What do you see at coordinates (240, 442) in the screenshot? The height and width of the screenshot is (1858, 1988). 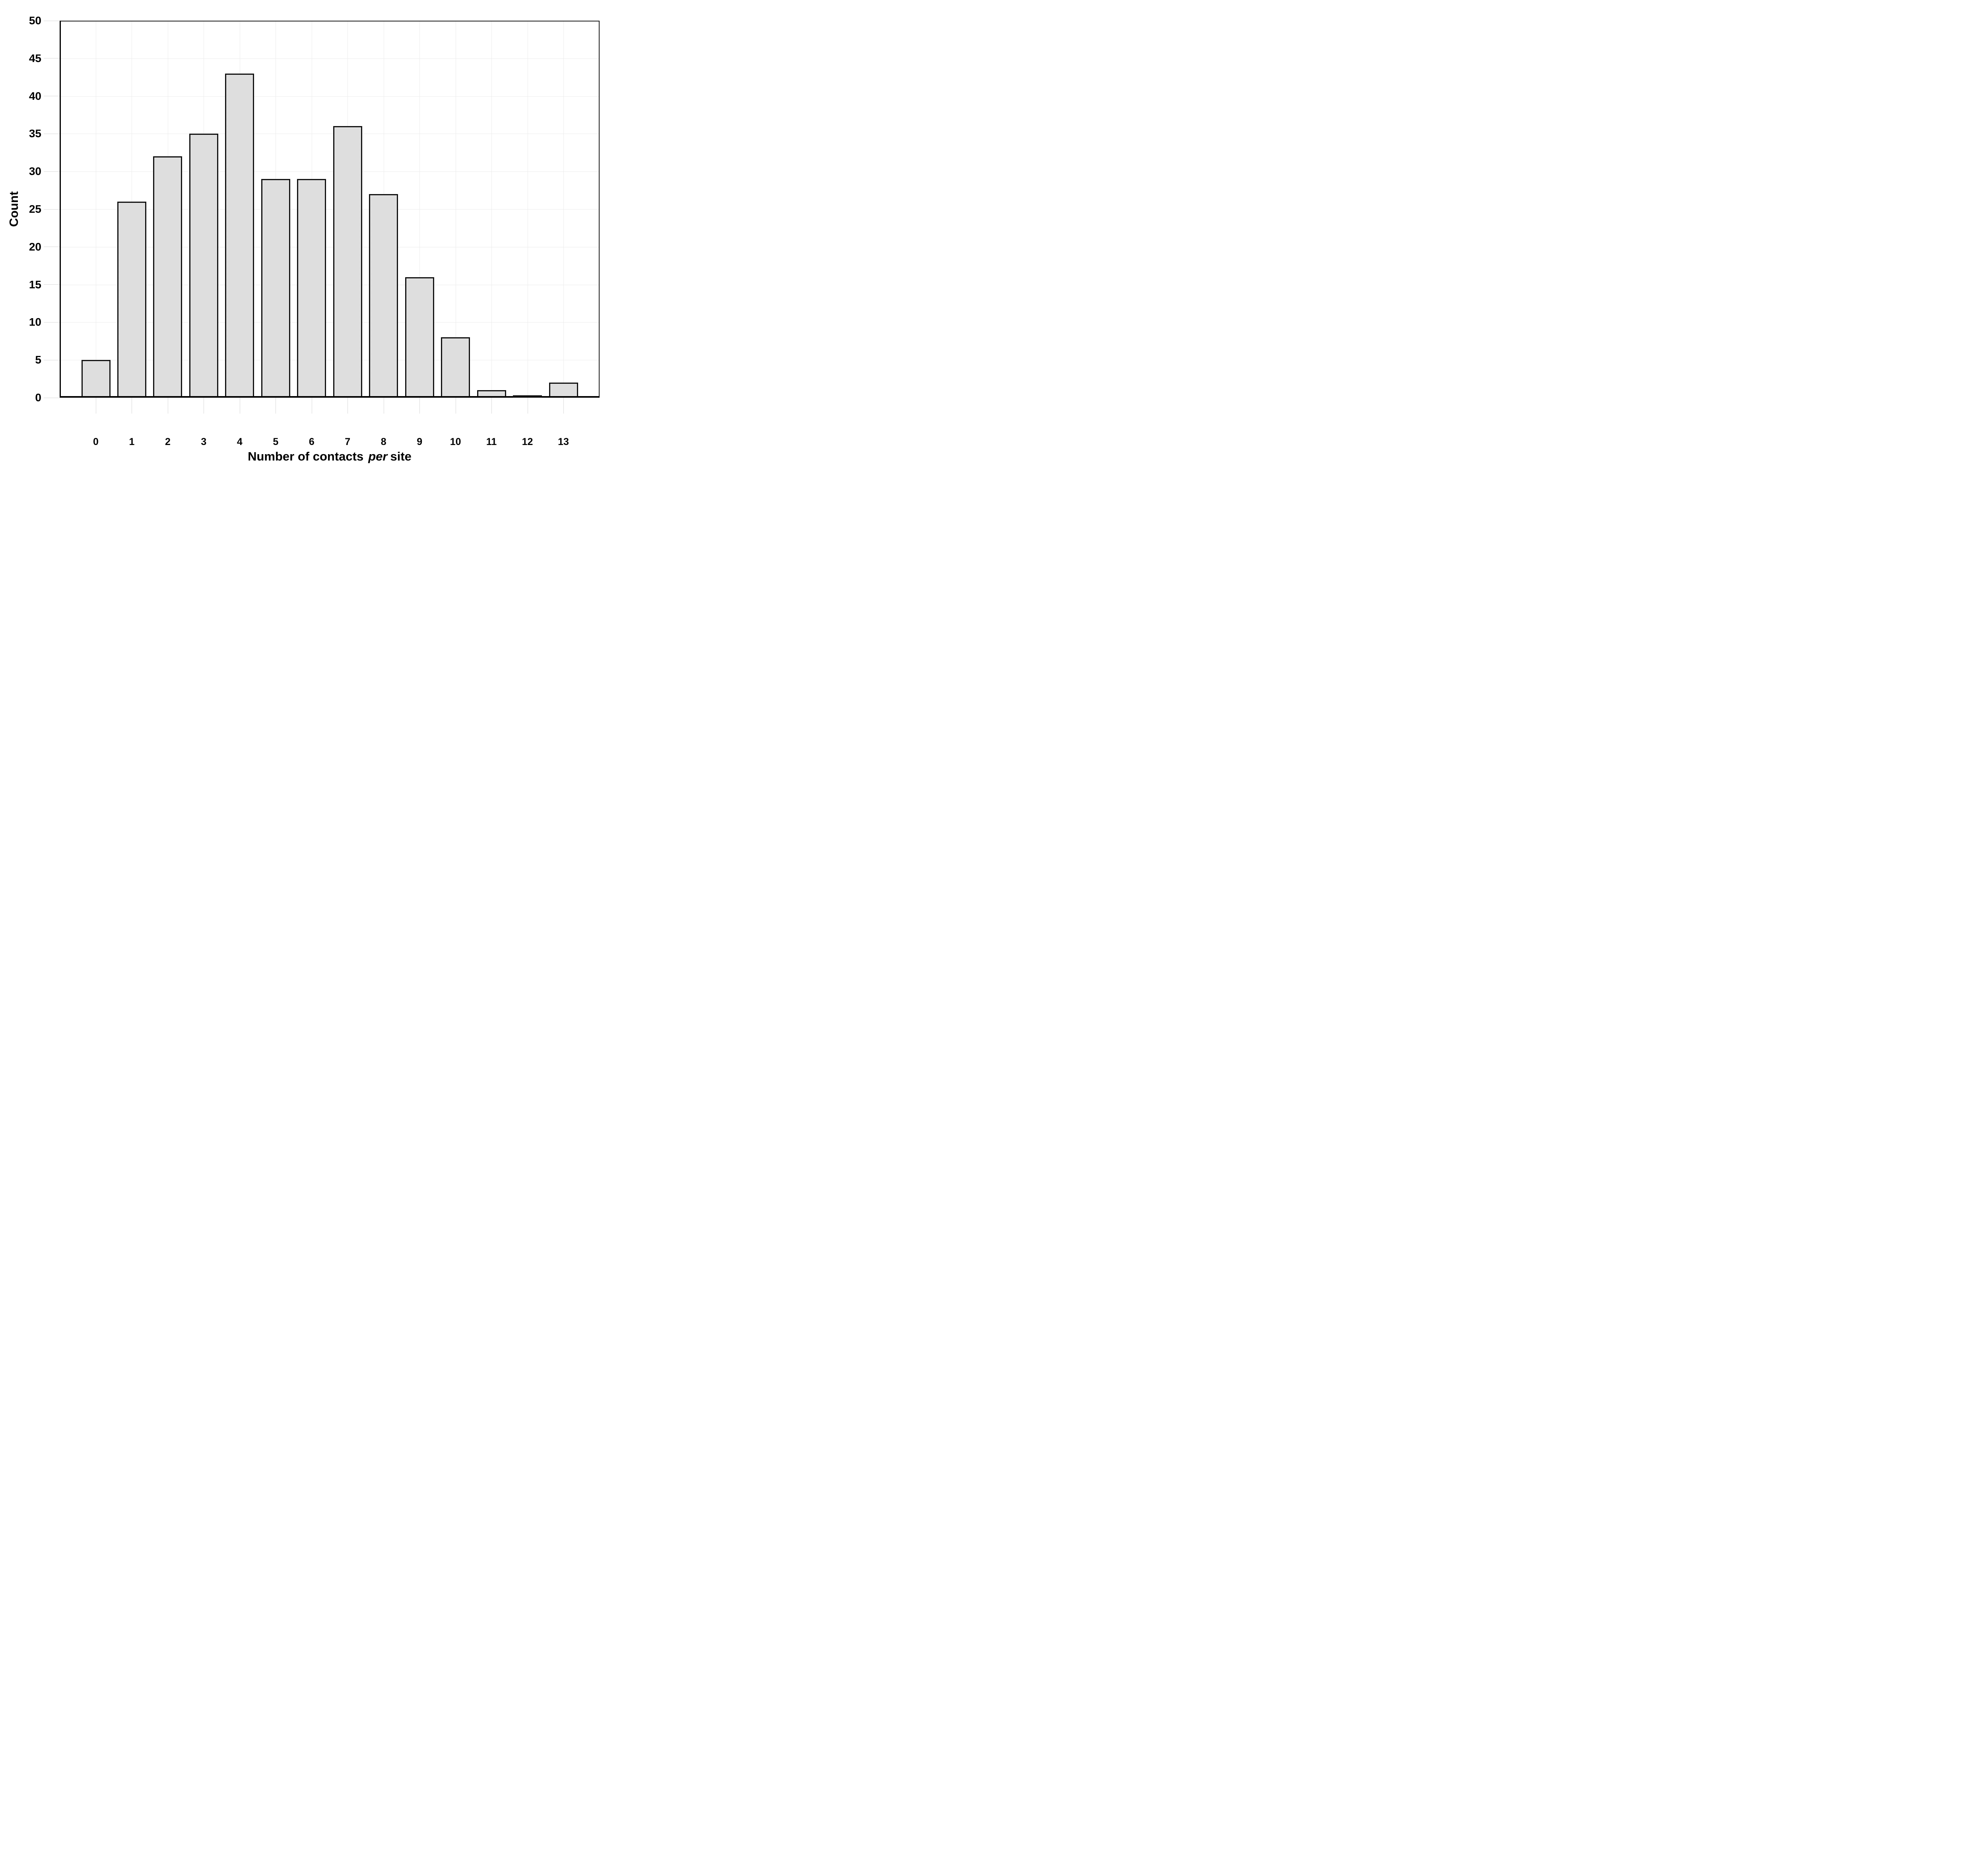 I see `x-tick-label: 4` at bounding box center [240, 442].